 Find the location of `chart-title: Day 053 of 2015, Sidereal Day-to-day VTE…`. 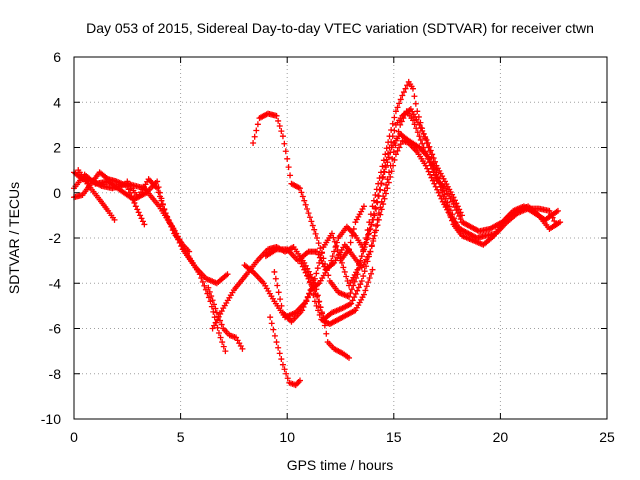

chart-title: Day 053 of 2015, Sidereal Day-to-day VTE… is located at coordinates (340, 28).